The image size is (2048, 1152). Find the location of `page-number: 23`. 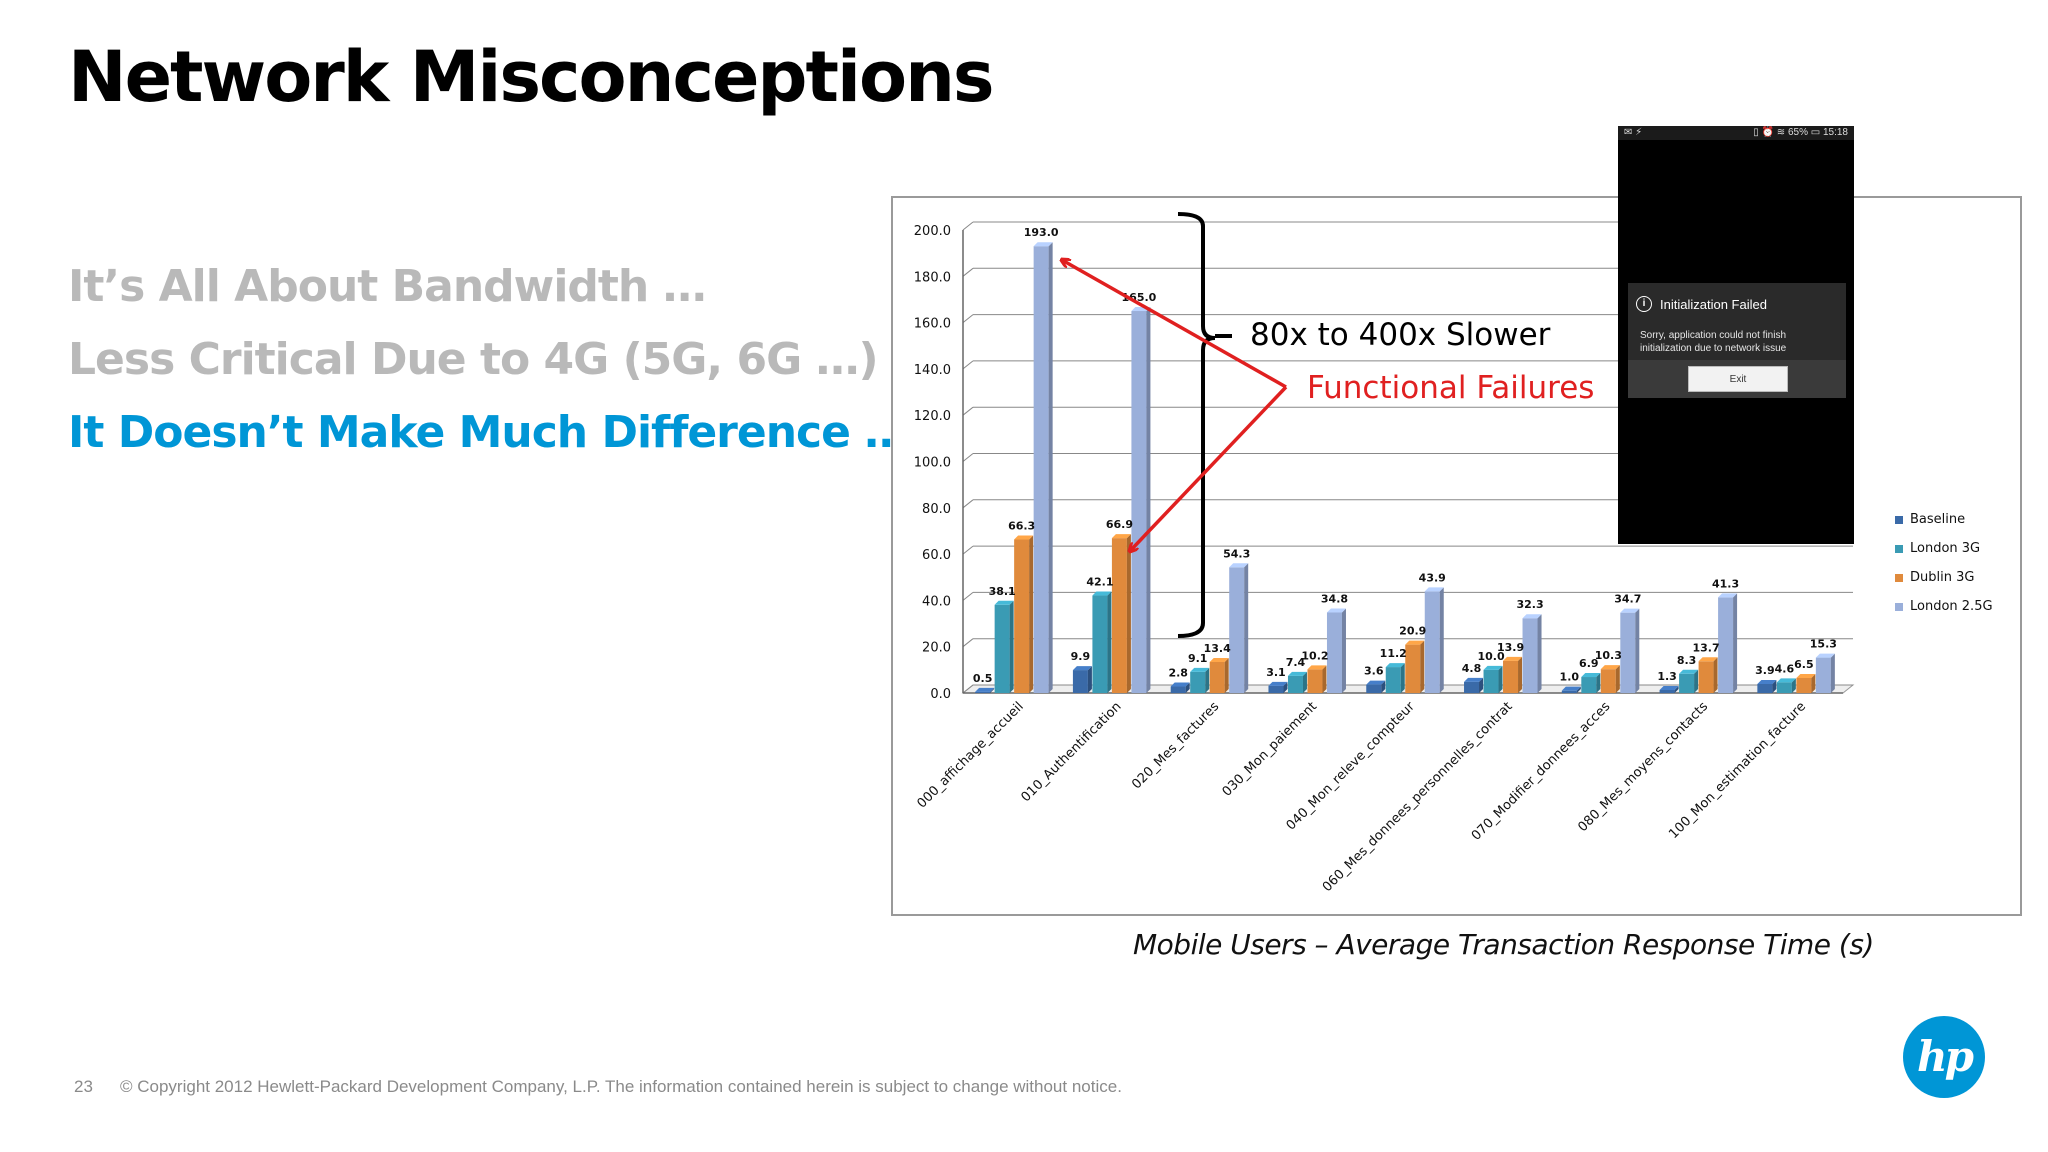

page-number: 23 is located at coordinates (83, 1086).